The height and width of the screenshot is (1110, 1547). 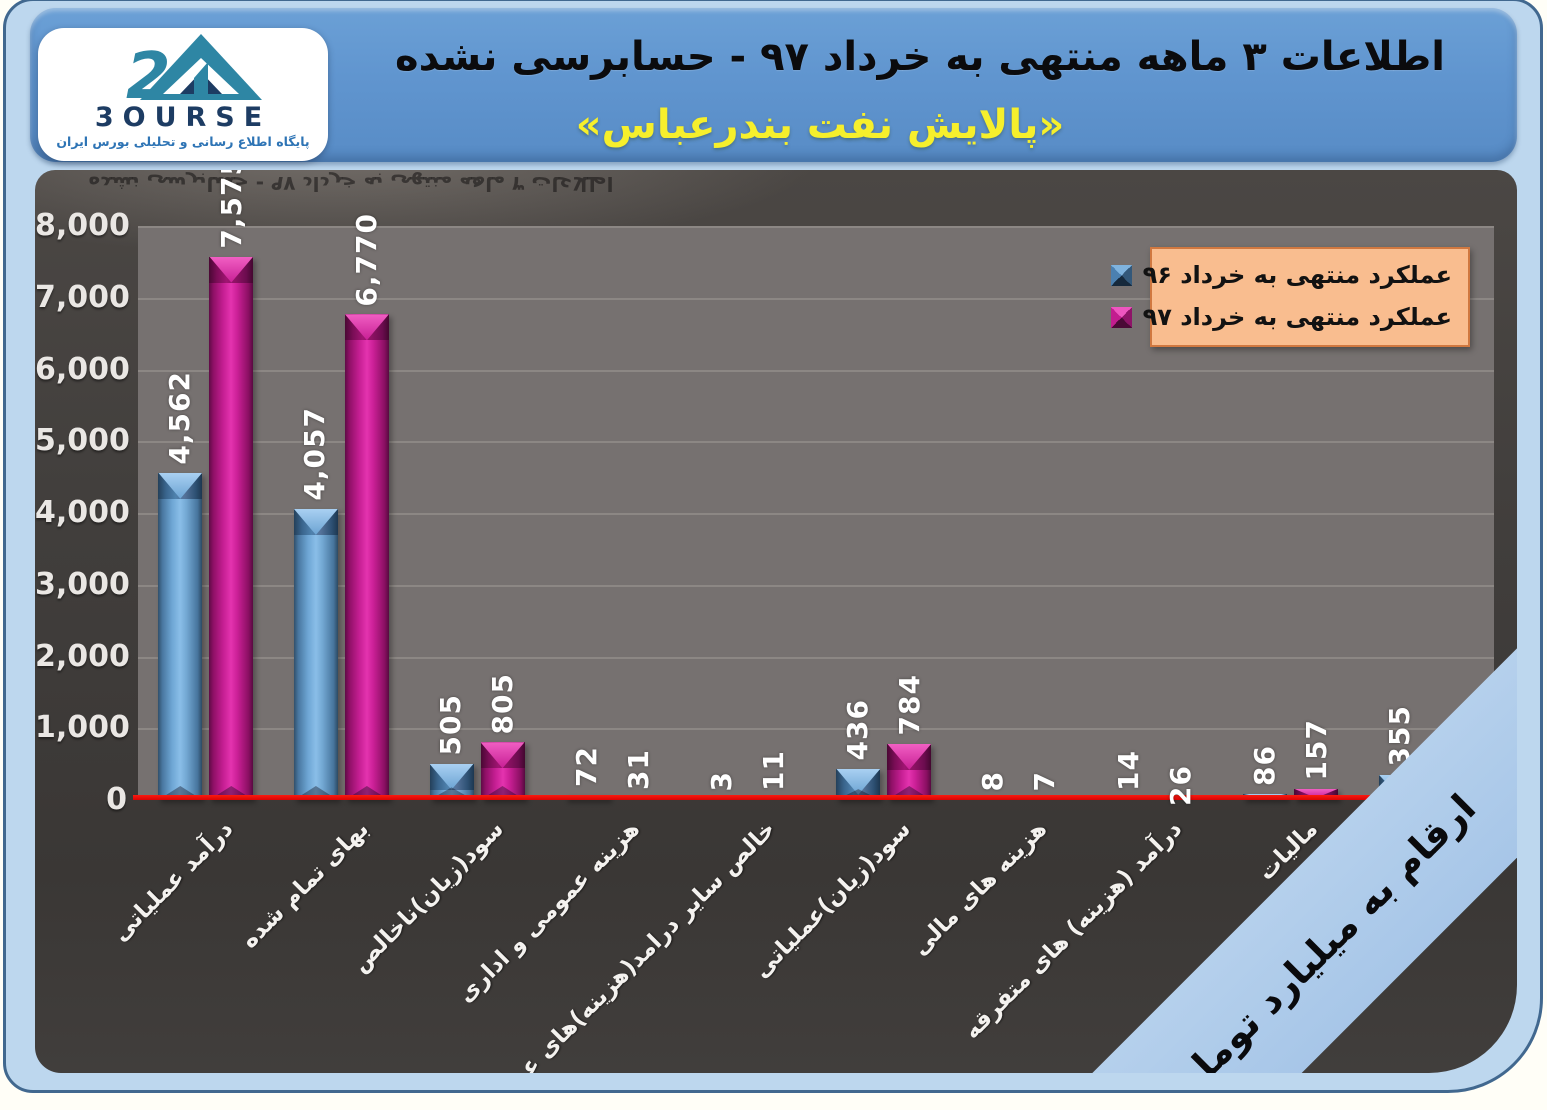 What do you see at coordinates (173, 881) in the screenshot?
I see `category-label-1: درآمد عملیاتی` at bounding box center [173, 881].